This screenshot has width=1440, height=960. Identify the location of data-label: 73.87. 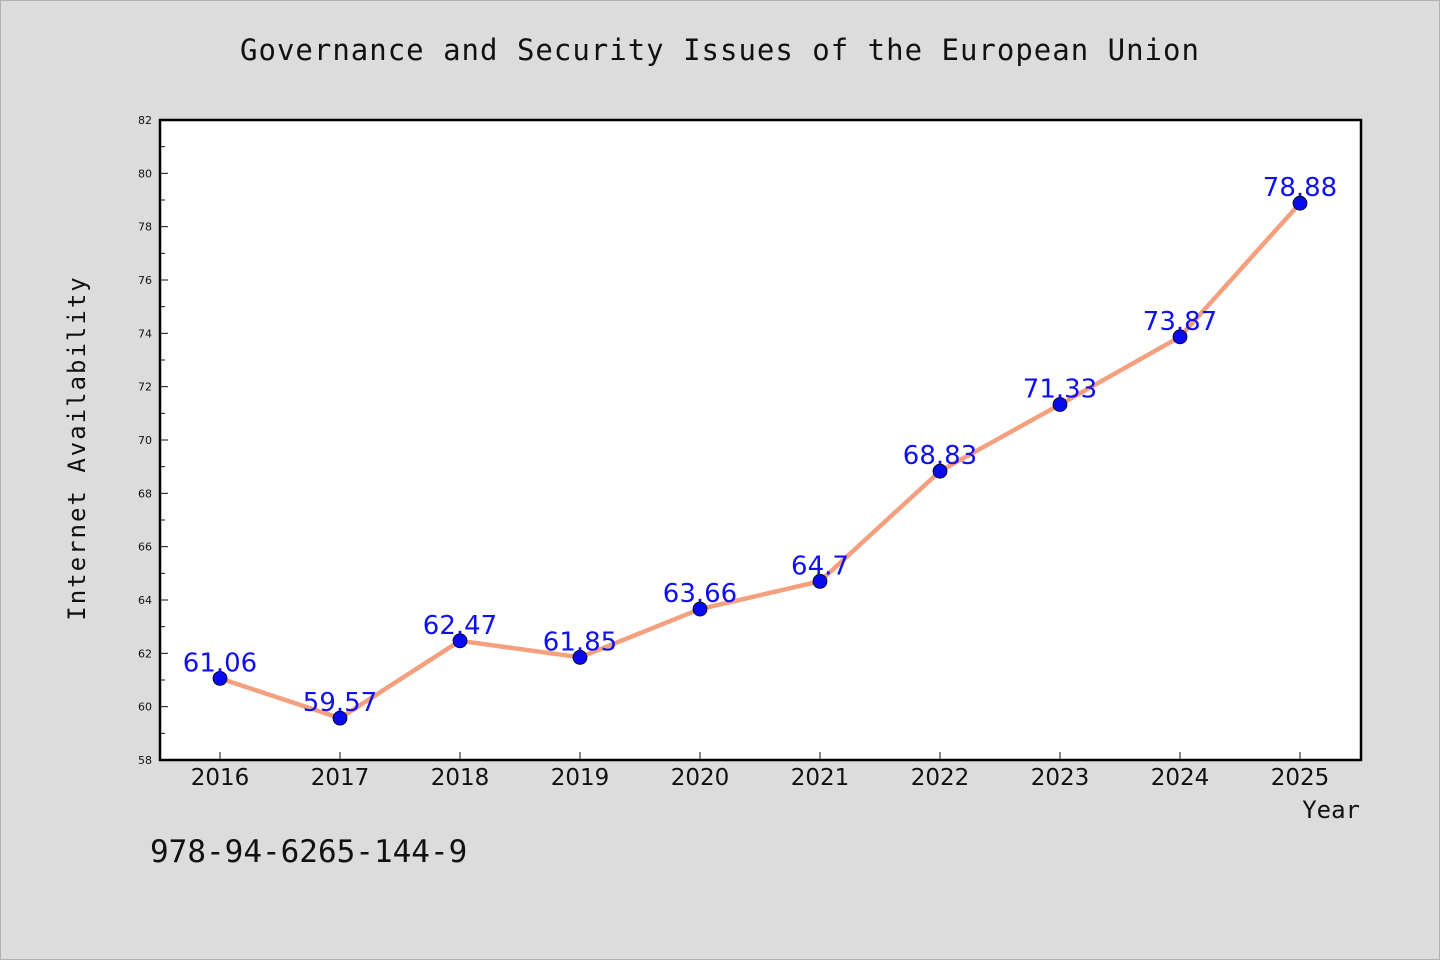
(1180, 322).